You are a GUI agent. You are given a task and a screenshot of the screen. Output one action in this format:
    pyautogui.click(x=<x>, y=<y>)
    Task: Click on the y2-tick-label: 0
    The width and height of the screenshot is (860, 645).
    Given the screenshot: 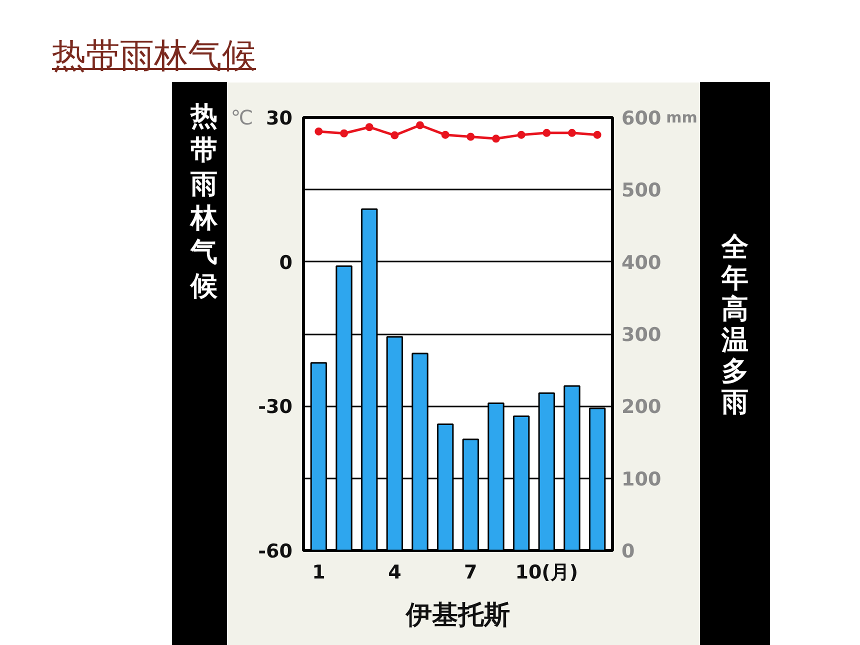 What is the action you would take?
    pyautogui.click(x=628, y=551)
    